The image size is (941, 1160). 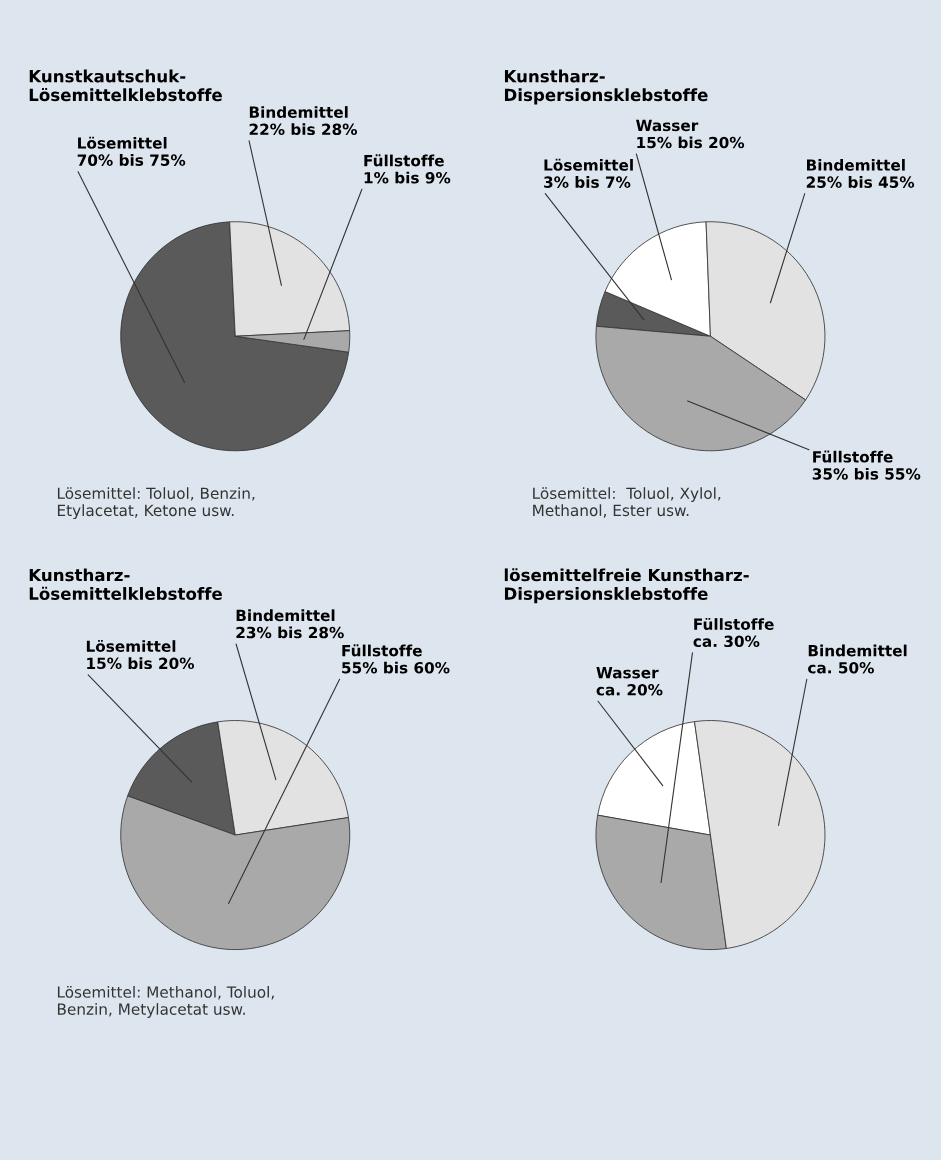 What do you see at coordinates (407, 169) in the screenshot?
I see `slice-label: Füllstoffe 1% bis 9%` at bounding box center [407, 169].